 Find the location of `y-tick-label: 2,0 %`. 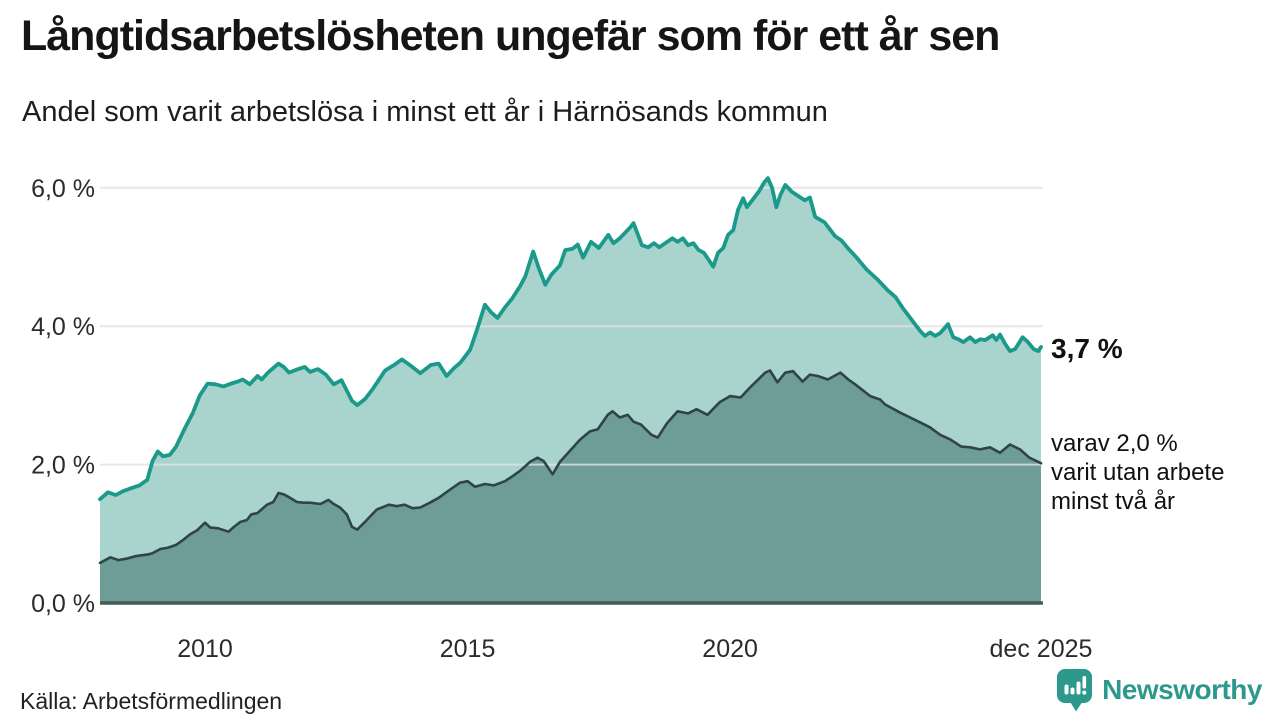

y-tick-label: 2,0 % is located at coordinates (63, 466).